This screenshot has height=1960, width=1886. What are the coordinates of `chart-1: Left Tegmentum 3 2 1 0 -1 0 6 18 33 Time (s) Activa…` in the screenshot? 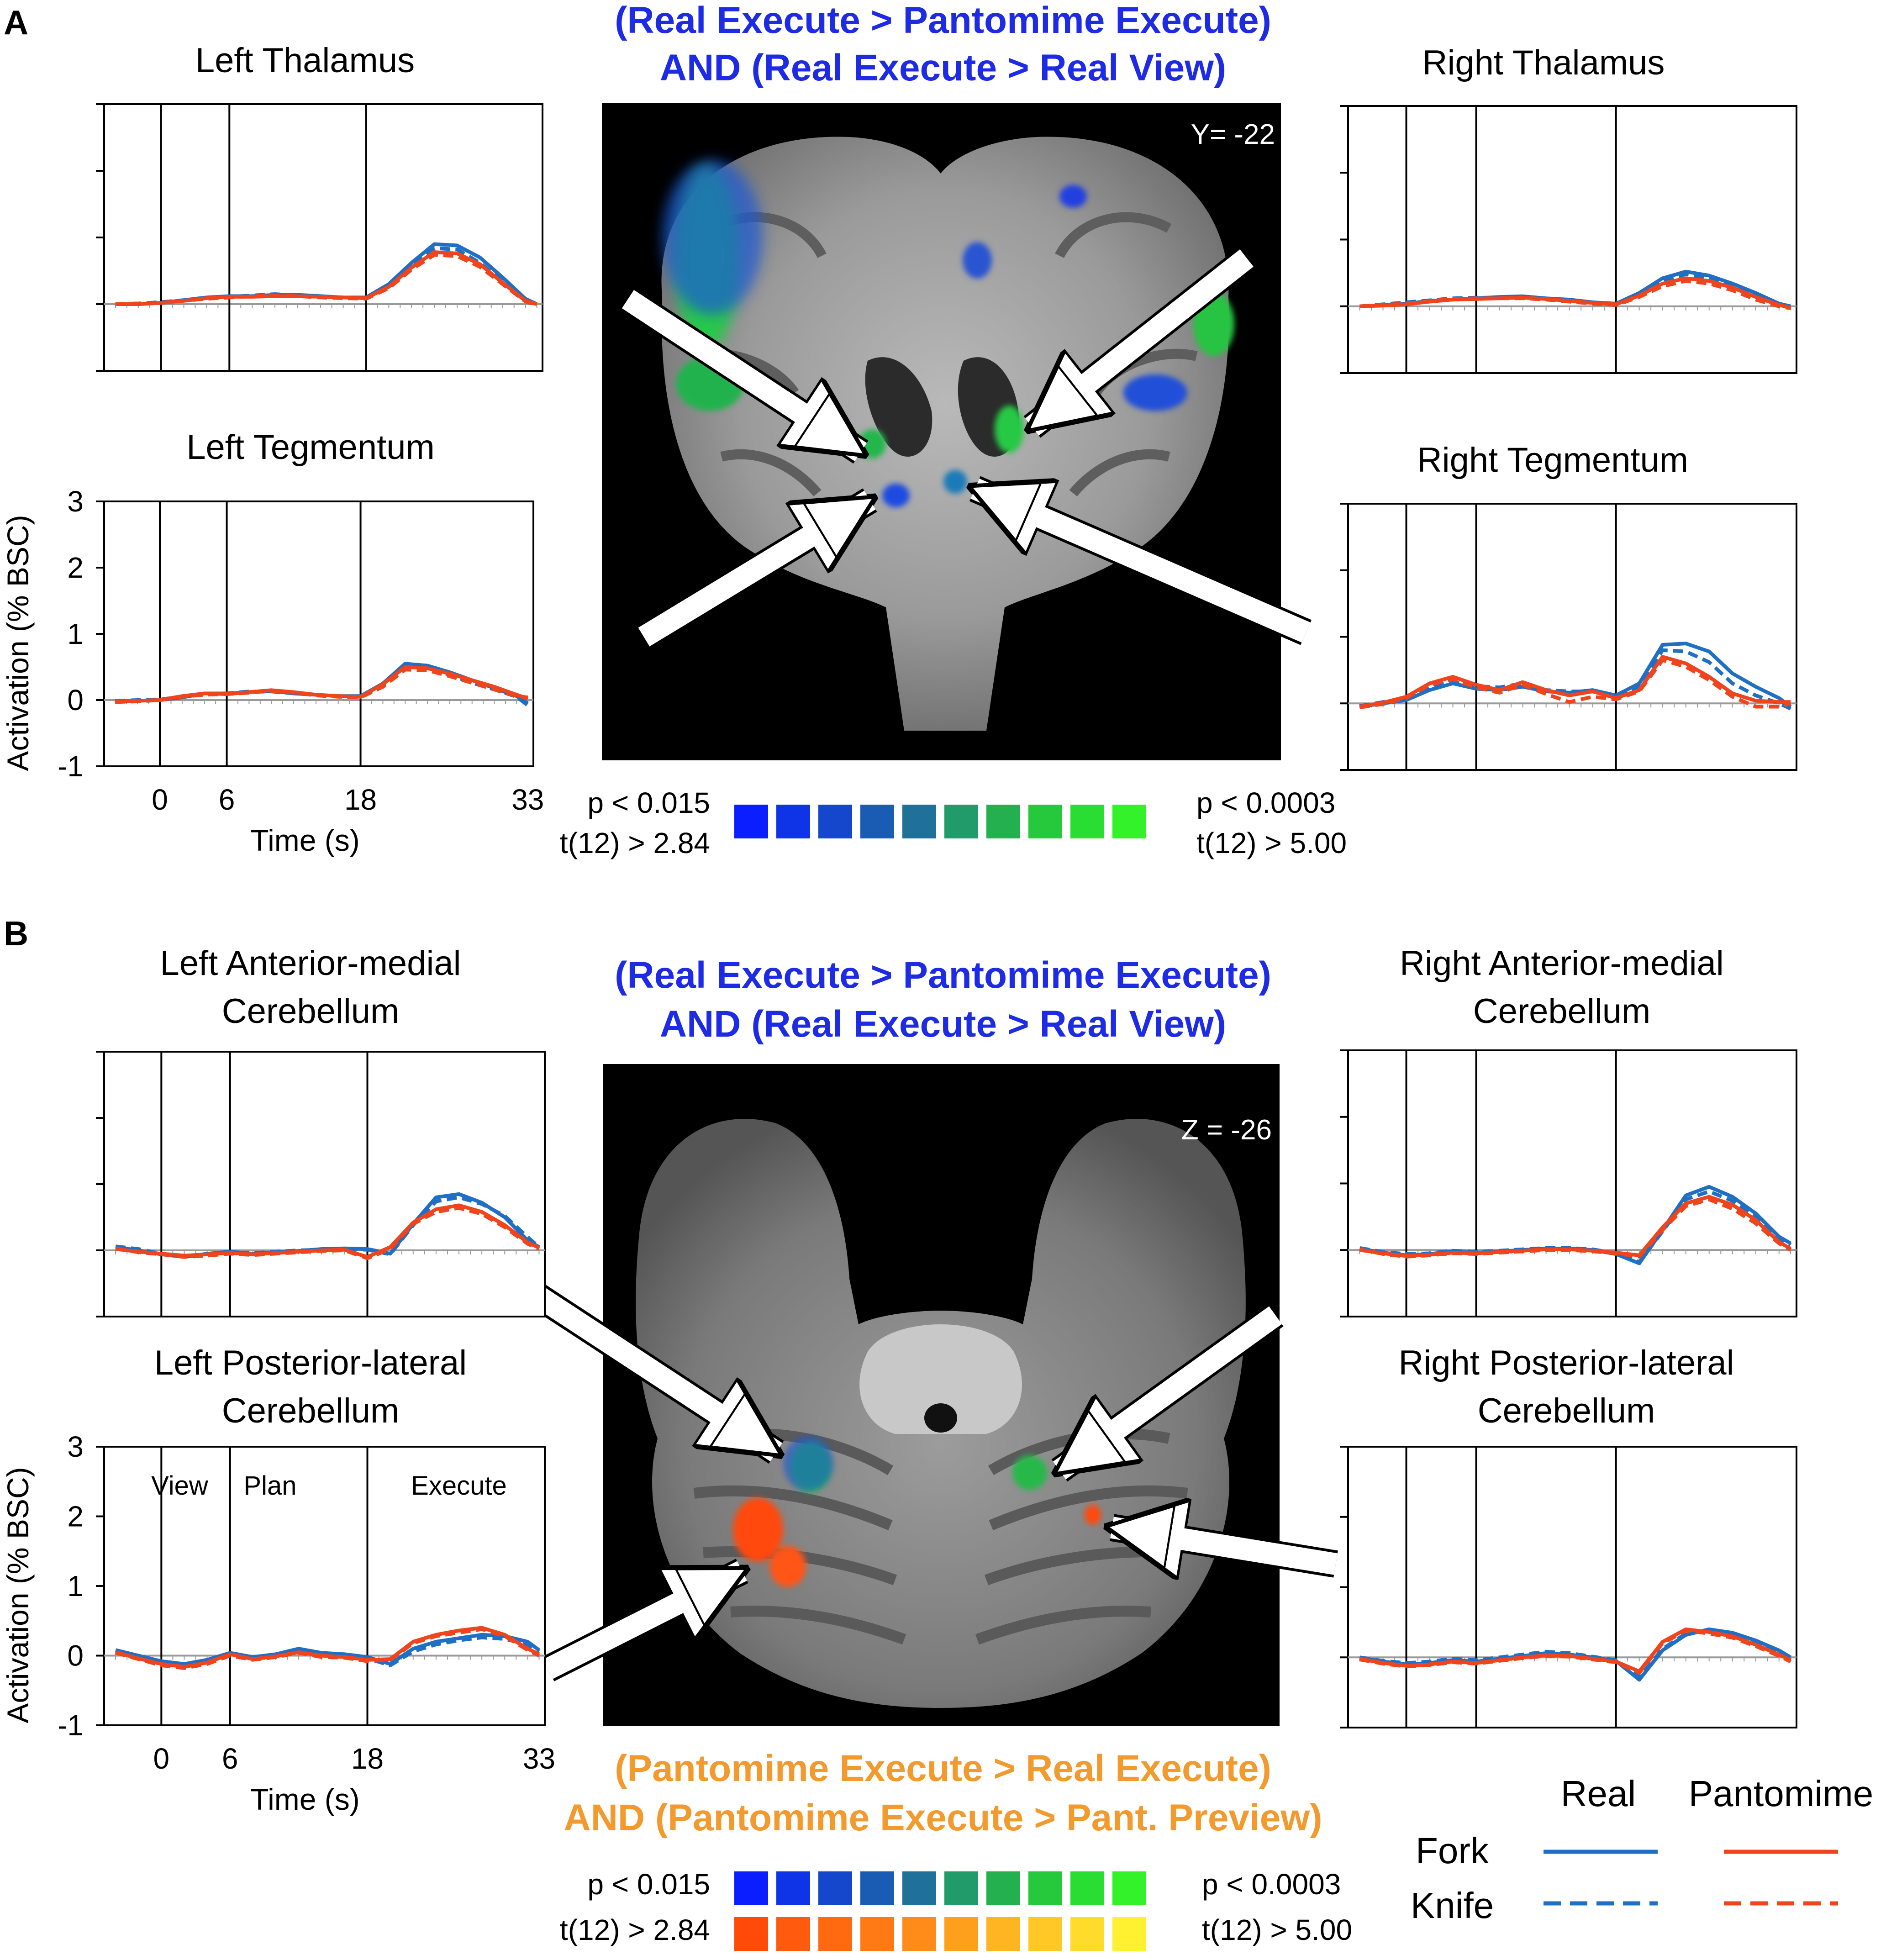 It's located at (272, 642).